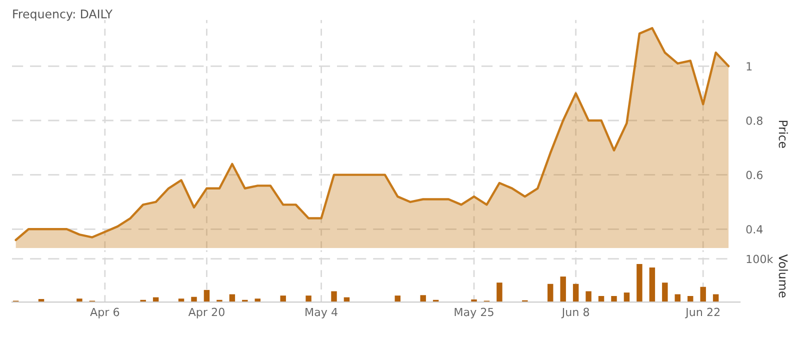  Describe the element at coordinates (105, 313) in the screenshot. I see `x-tick-label: Apr 6` at that location.